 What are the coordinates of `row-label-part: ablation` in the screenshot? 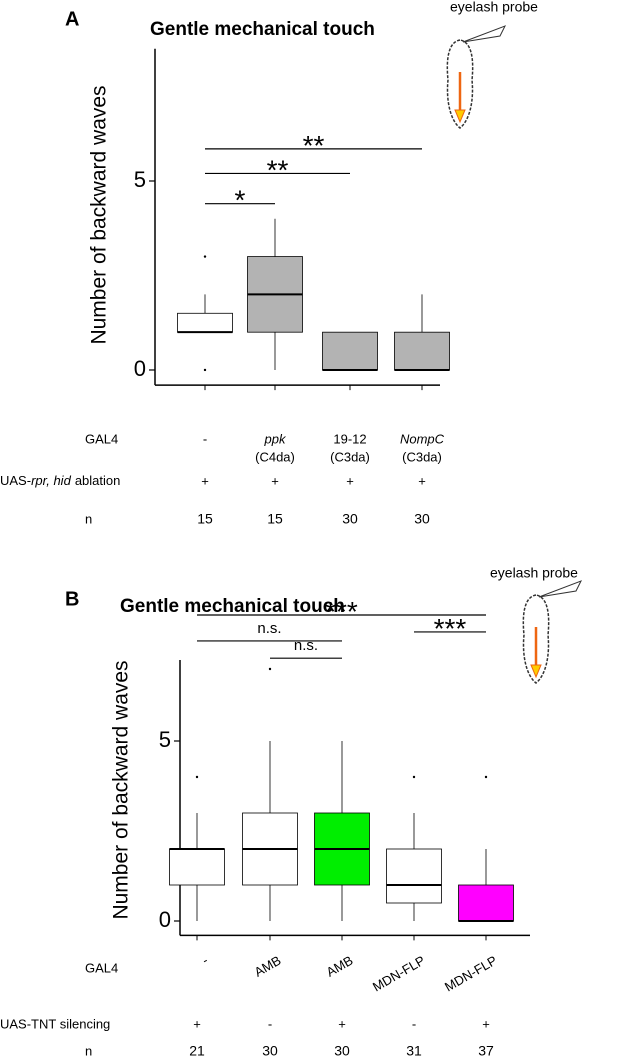 It's located at (98, 480).